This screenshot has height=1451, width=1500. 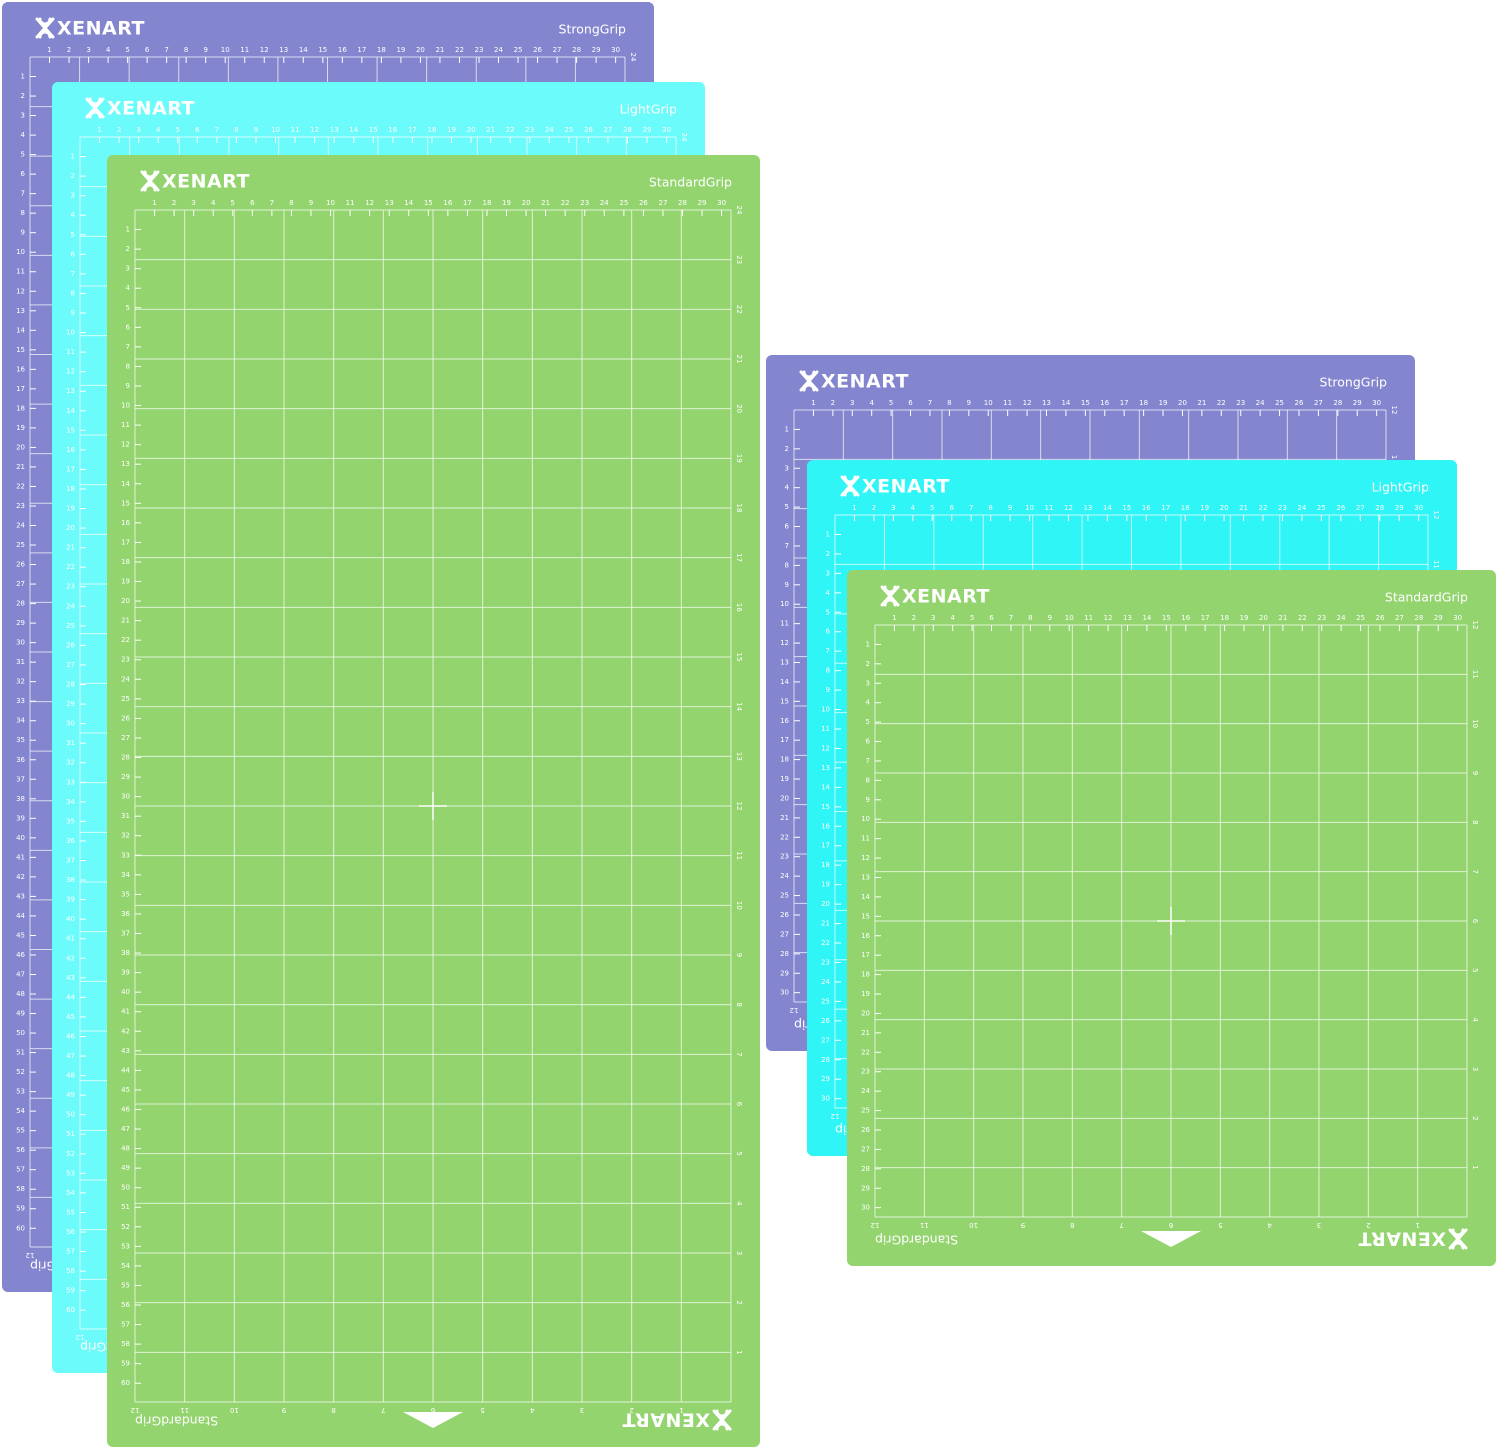 I want to click on ruler-label: 34, so click(x=20, y=721).